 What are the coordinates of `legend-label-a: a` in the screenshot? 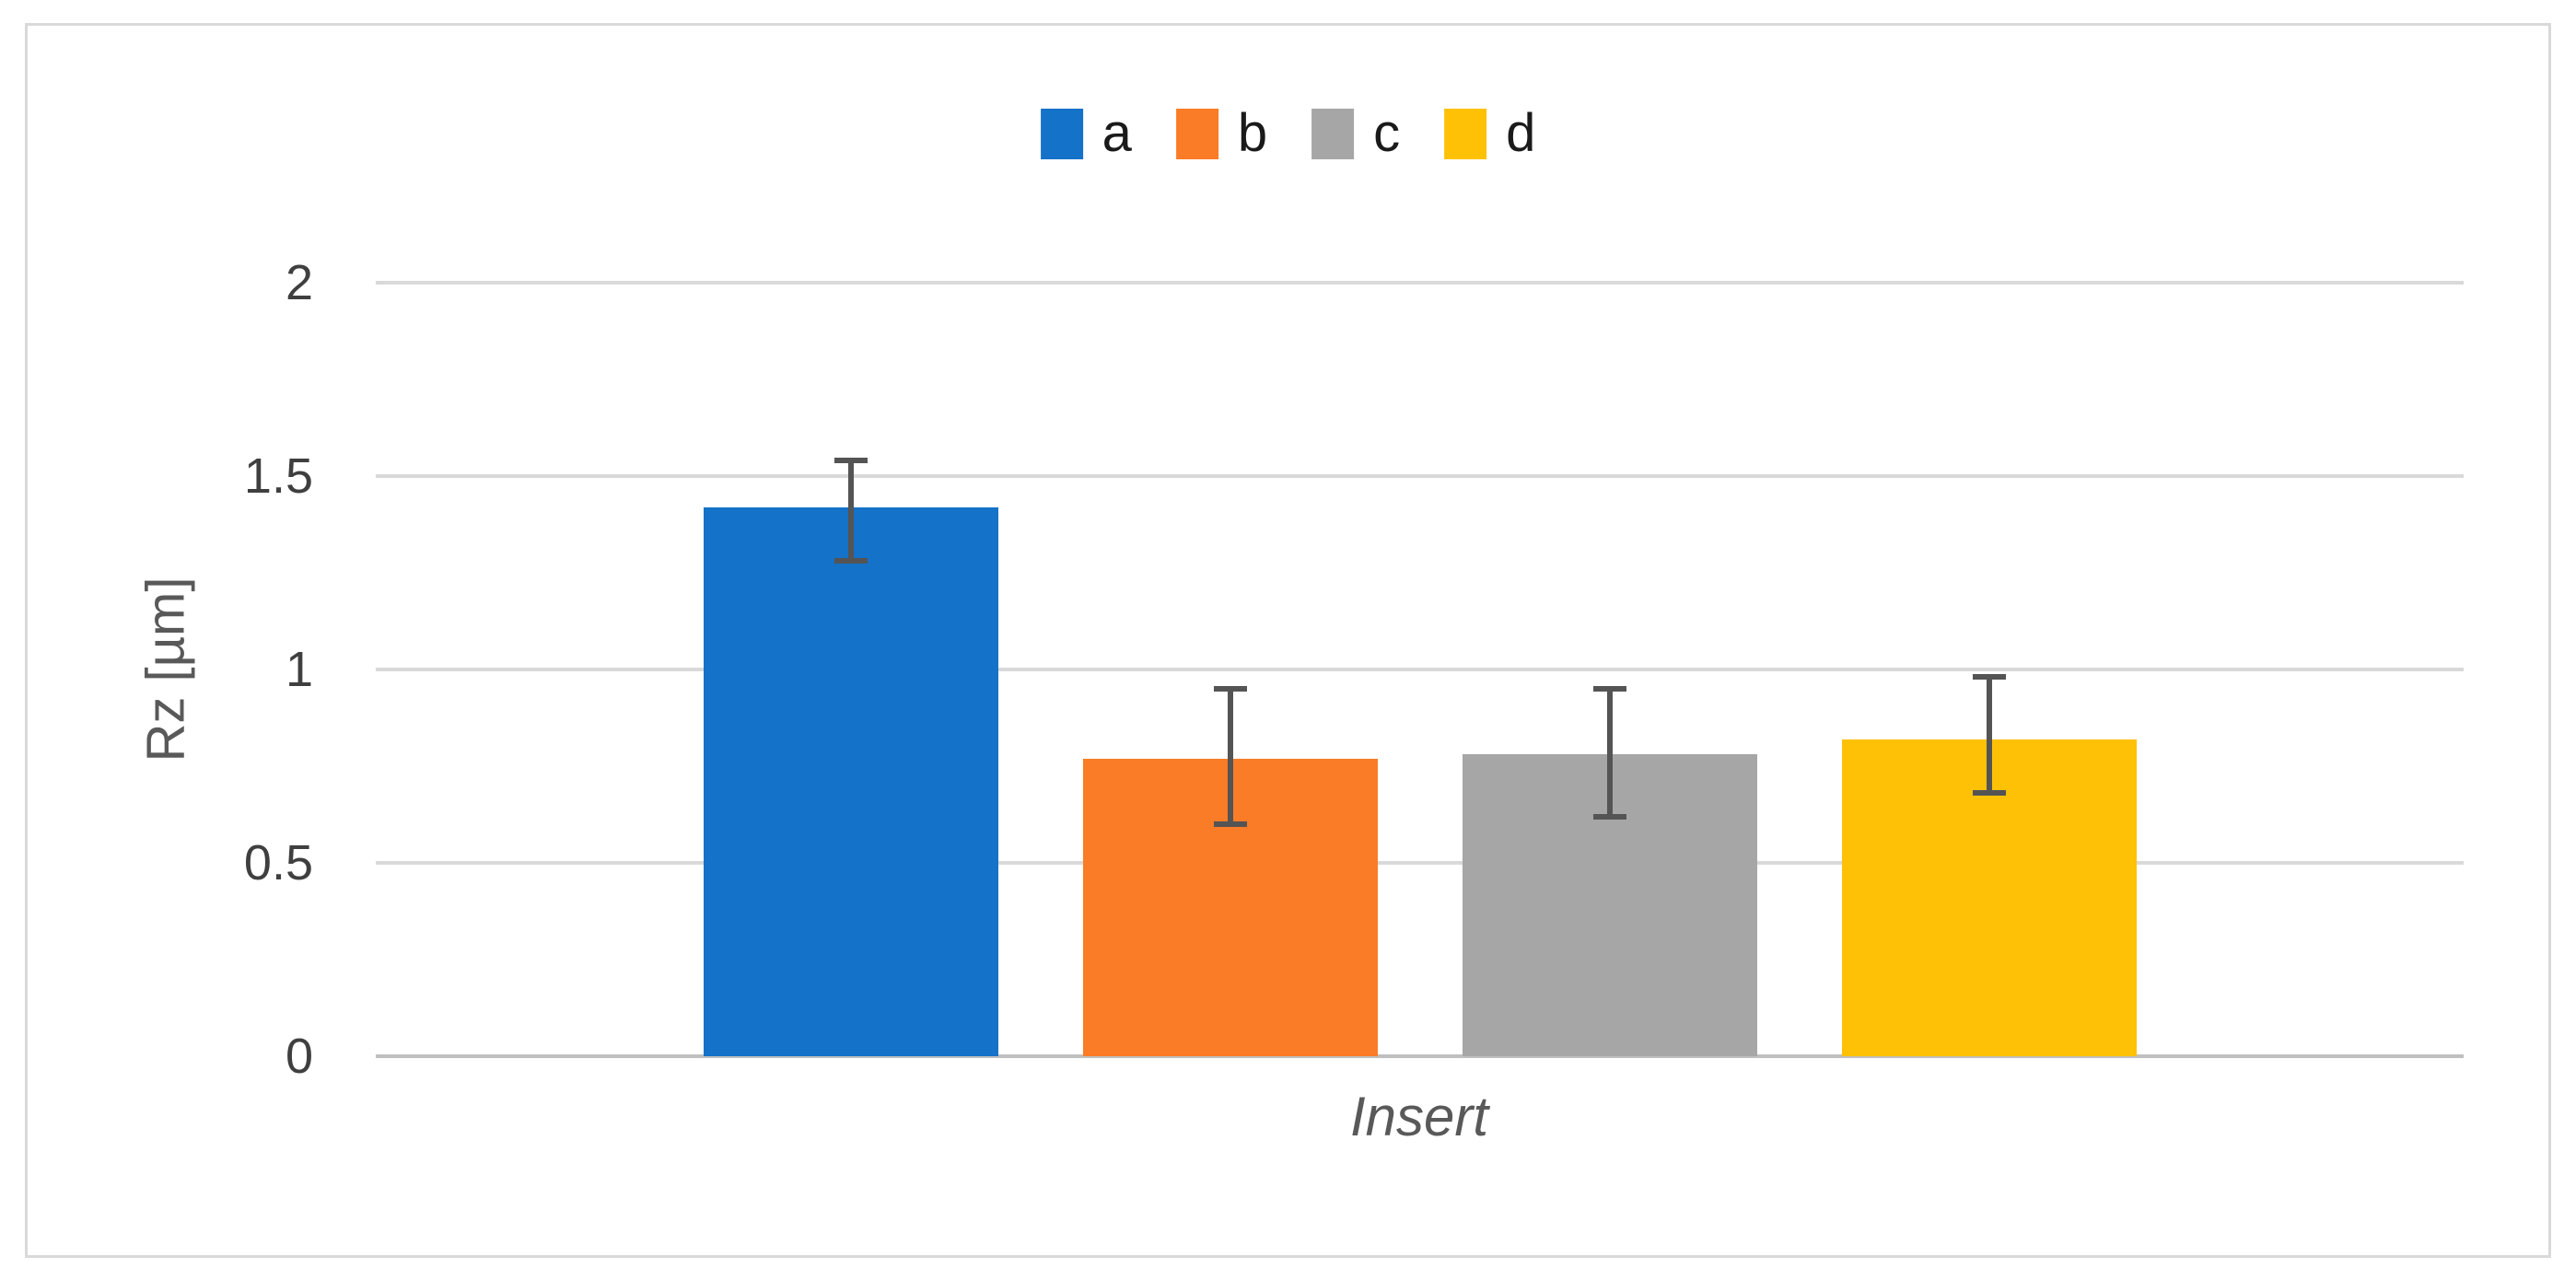 It's located at (1117, 133).